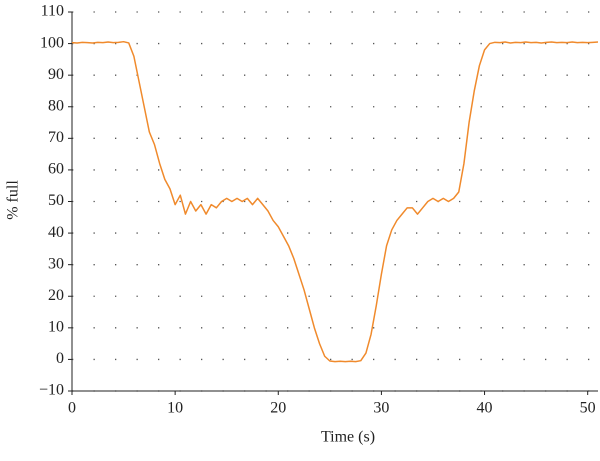  I want to click on y-tick-label: 60, so click(56, 169).